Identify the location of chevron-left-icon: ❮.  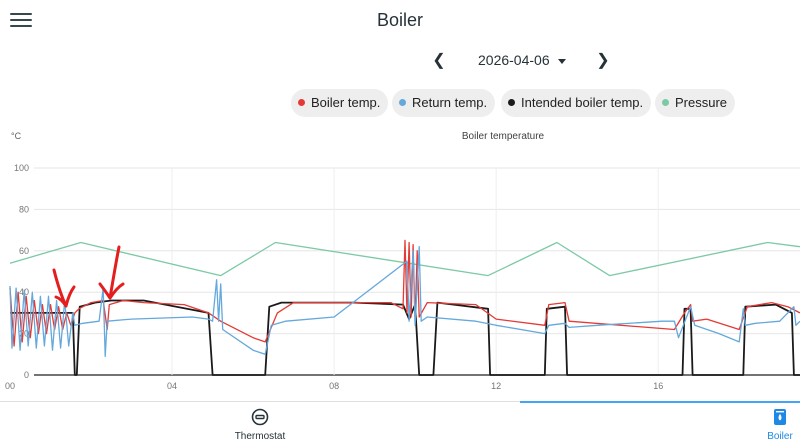
(439, 60).